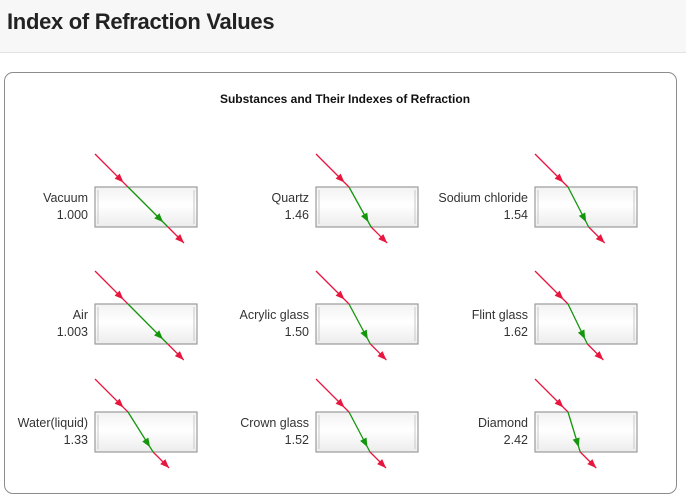 This screenshot has height=504, width=686. Describe the element at coordinates (72, 332) in the screenshot. I see `refraction-index: 1.003` at that location.